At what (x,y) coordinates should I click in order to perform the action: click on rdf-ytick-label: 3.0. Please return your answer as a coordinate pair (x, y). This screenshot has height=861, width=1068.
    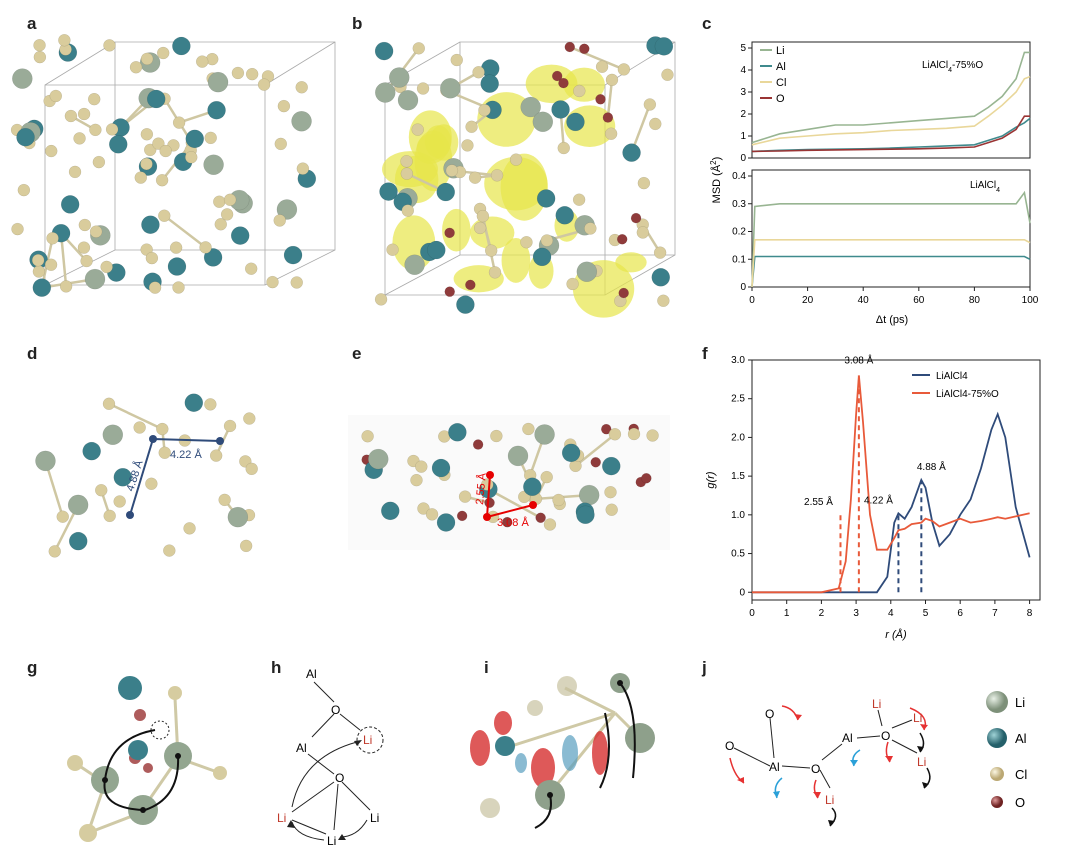
    Looking at the image, I should click on (738, 360).